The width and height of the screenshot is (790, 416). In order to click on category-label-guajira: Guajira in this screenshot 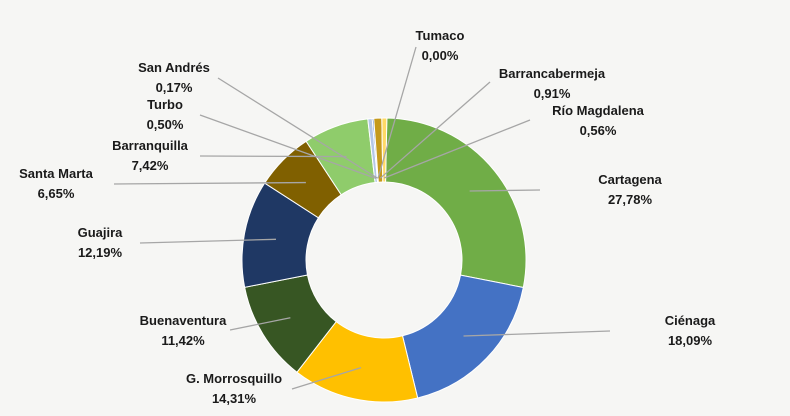, I will do `click(101, 232)`.